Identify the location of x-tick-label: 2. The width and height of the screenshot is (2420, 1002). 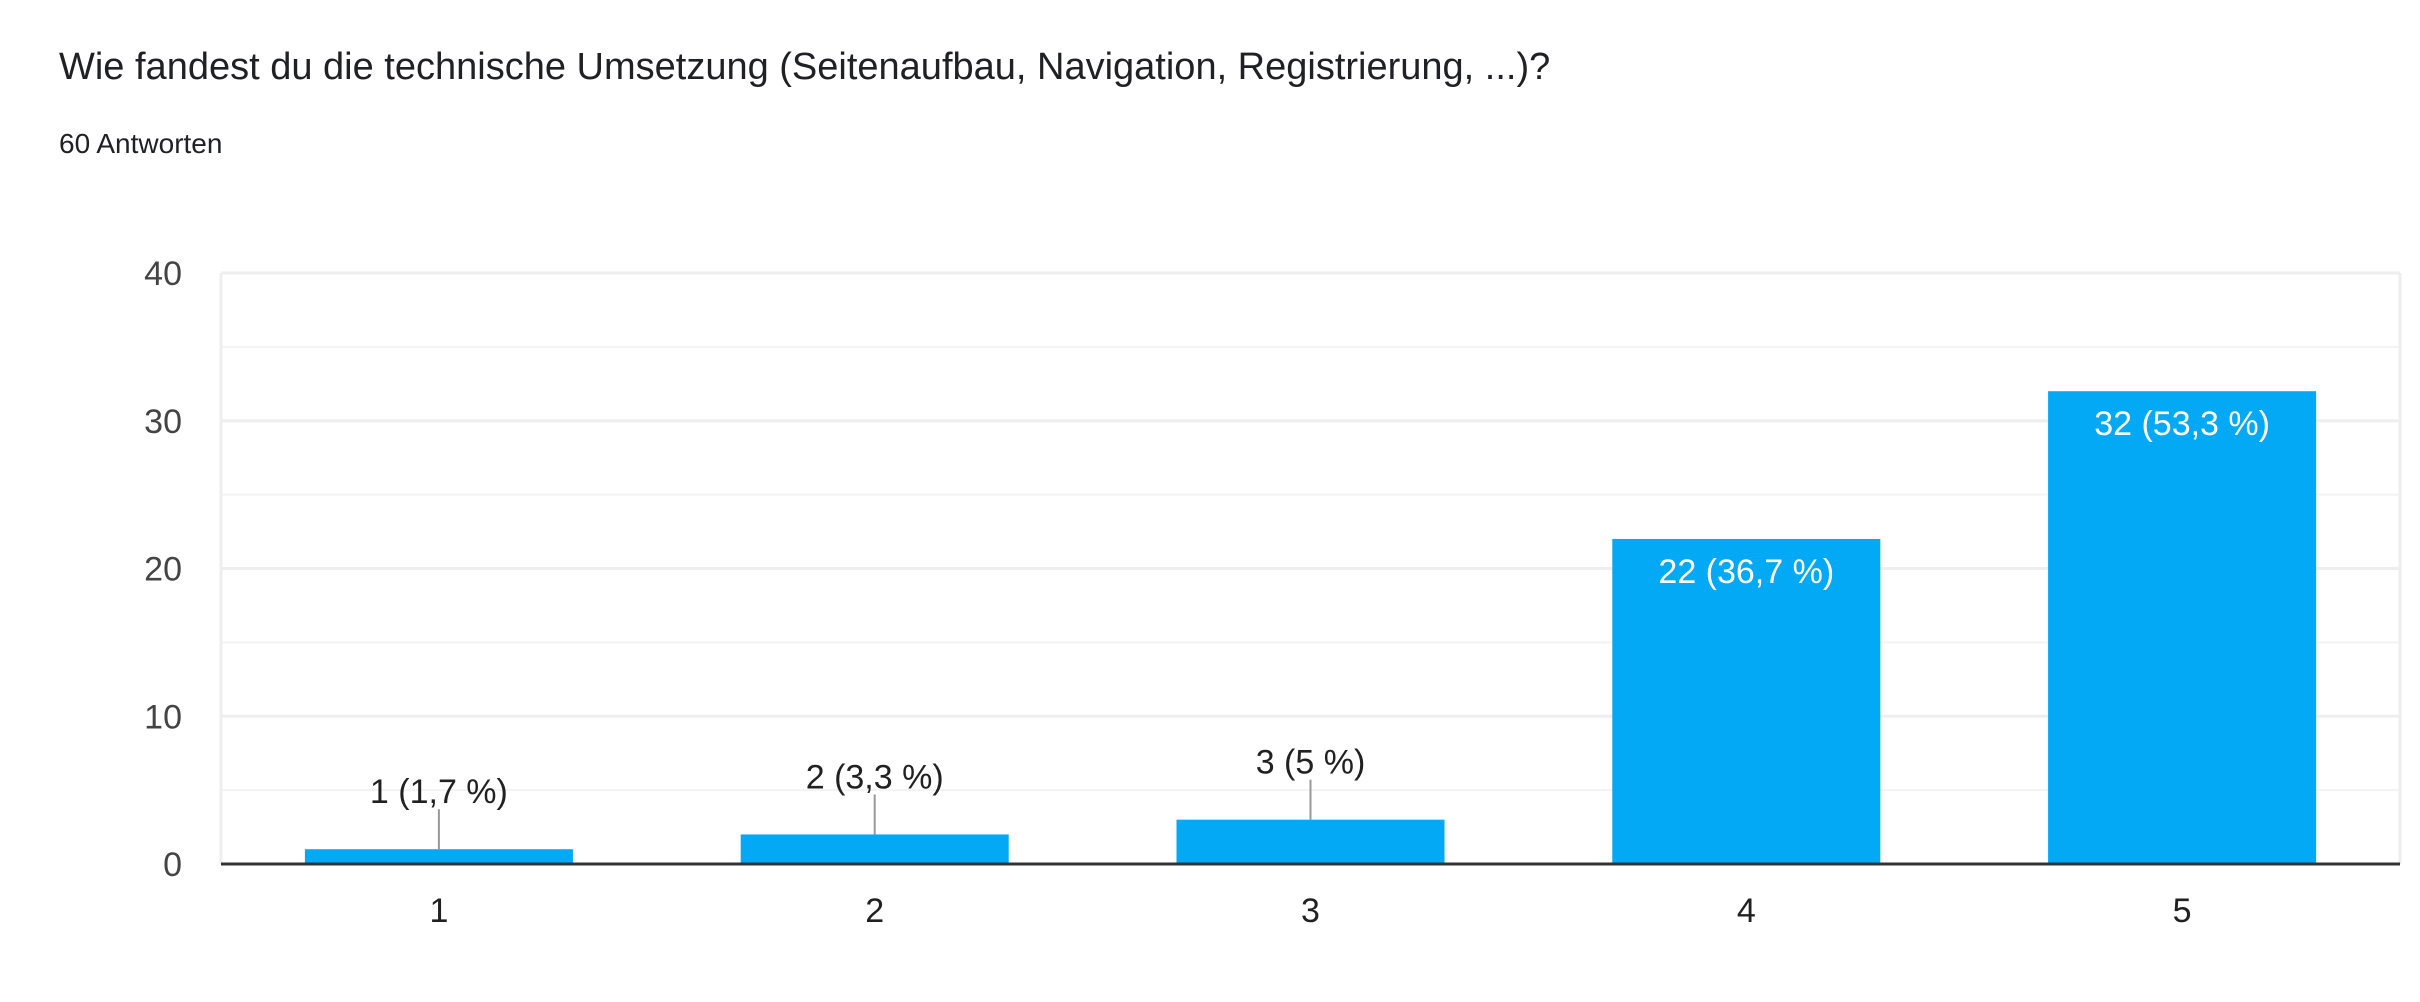
(874, 911).